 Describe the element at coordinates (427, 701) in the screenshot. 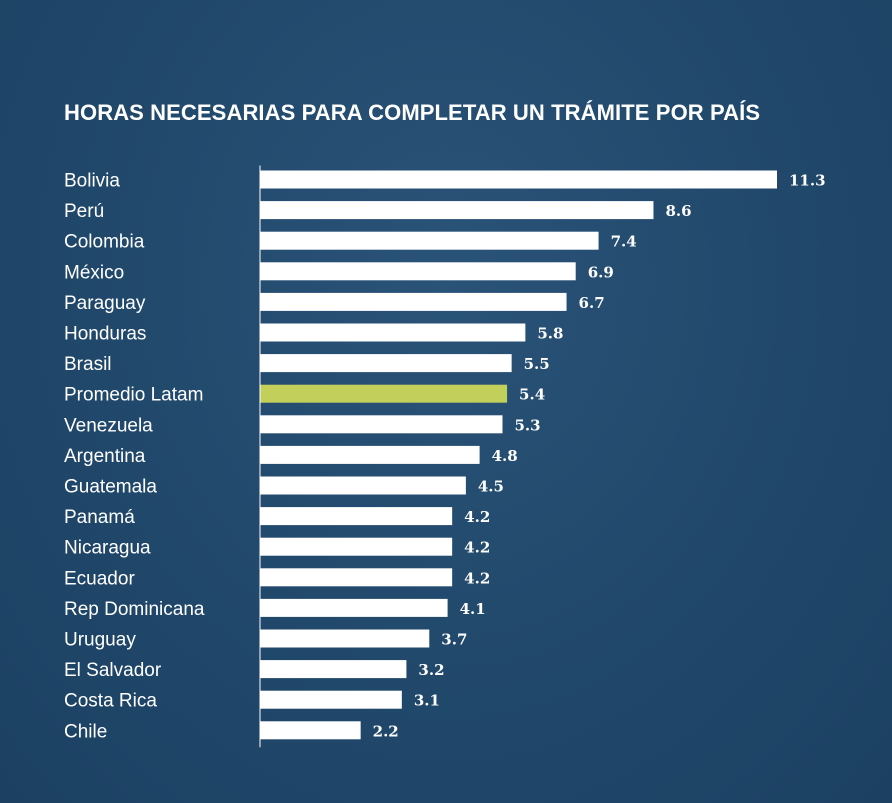

I see `value-label-costa-rica: 3.1` at that location.